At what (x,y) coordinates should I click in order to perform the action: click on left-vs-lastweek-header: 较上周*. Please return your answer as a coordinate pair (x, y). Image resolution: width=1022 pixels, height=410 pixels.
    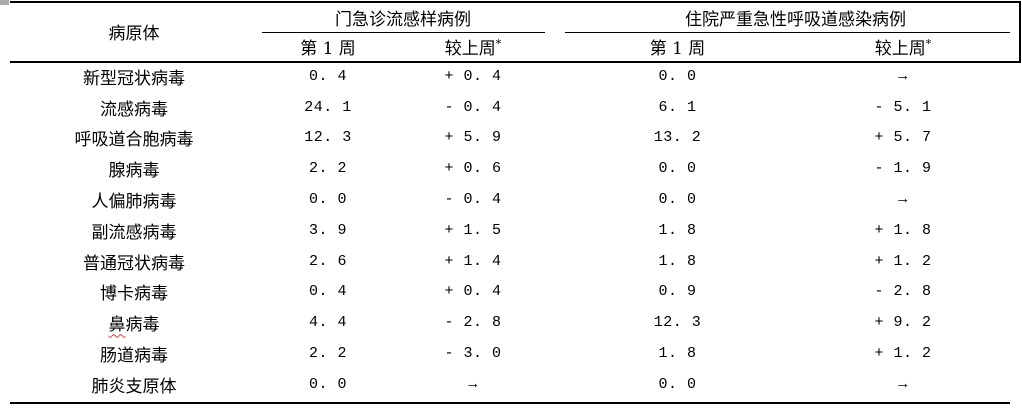
    Looking at the image, I should click on (473, 46).